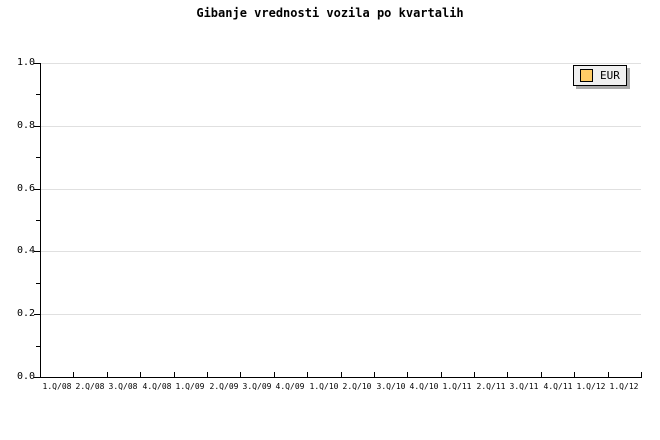  What do you see at coordinates (558, 386) in the screenshot?
I see `x-axis-tick-label: 4.Q/11` at bounding box center [558, 386].